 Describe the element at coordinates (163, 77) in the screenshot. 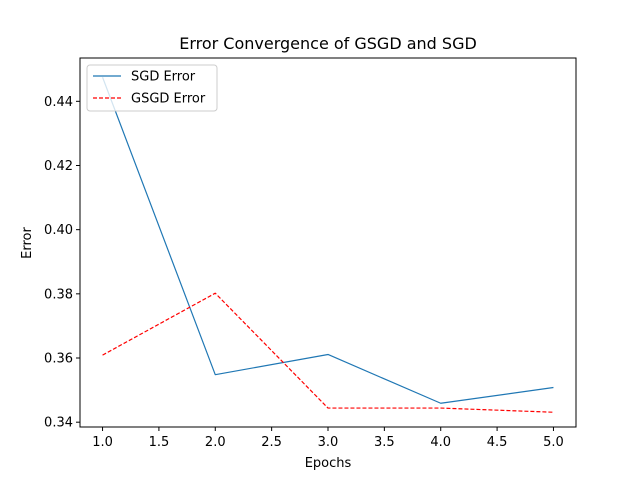

I see `legend-entry: SGD Error` at that location.